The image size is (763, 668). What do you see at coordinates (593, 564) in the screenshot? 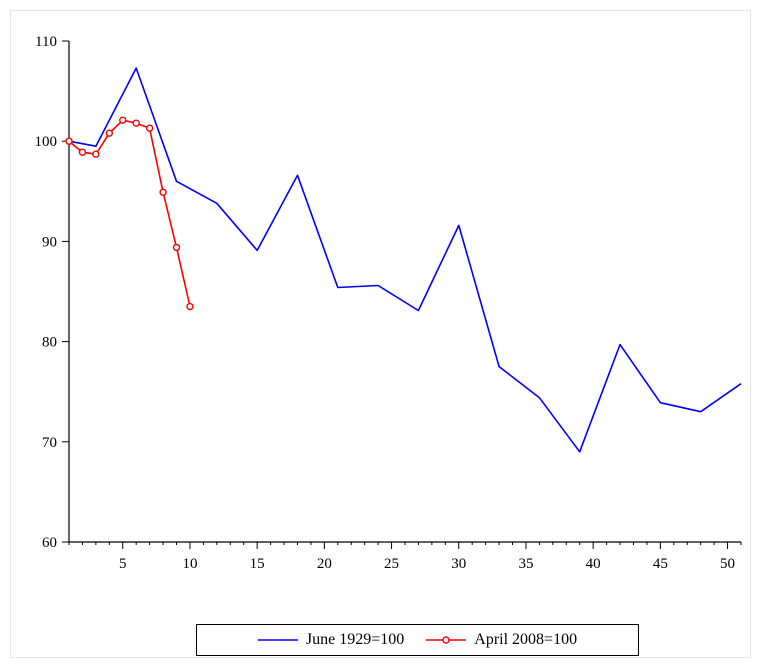
I see `x-tick-label-40: 40` at bounding box center [593, 564].